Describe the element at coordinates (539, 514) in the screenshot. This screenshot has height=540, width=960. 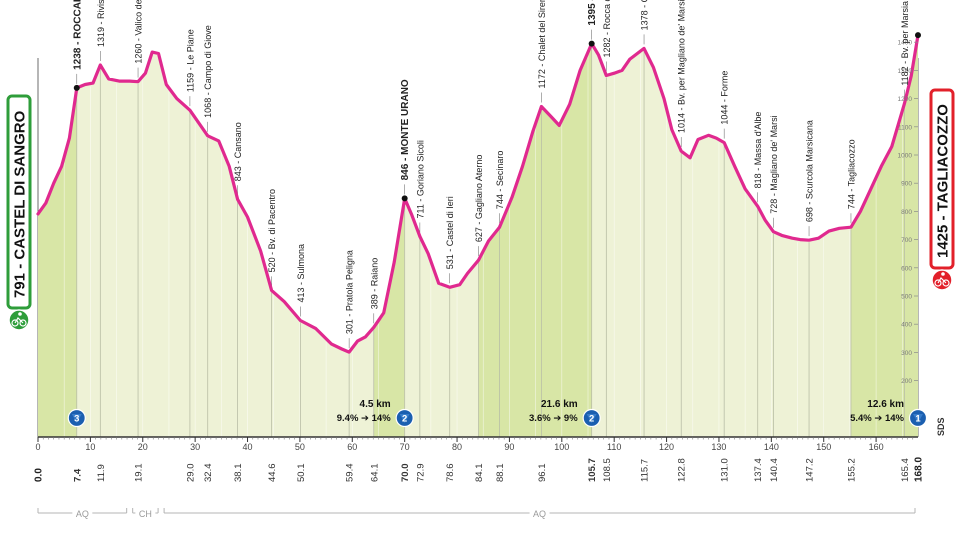
I see `region-label-2: AQ` at that location.